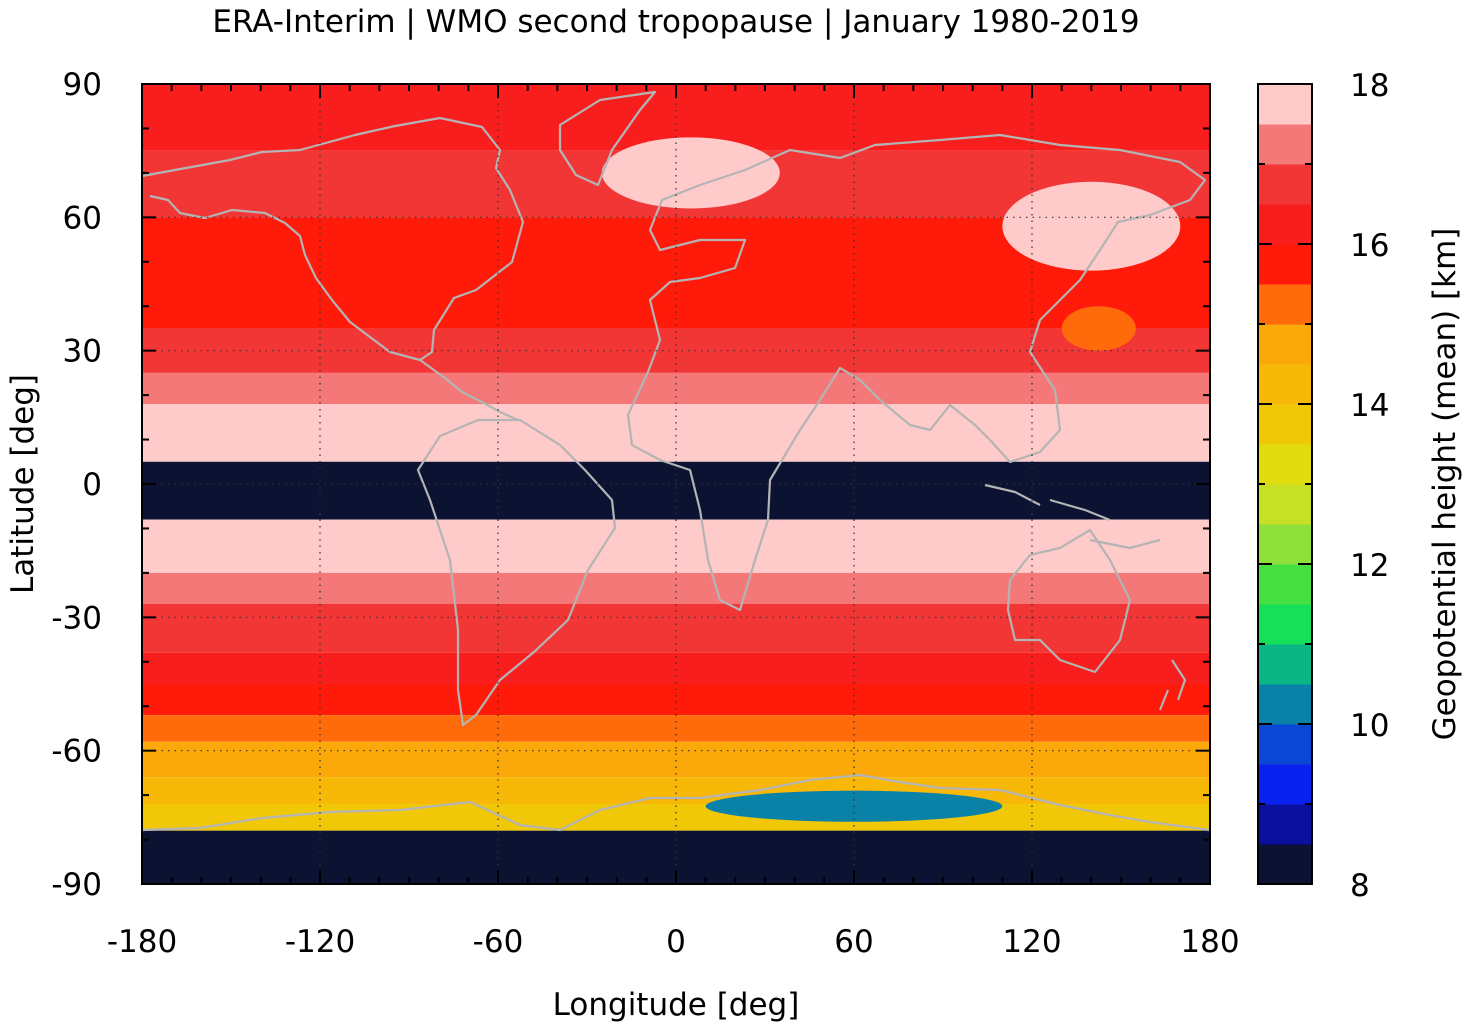 This screenshot has height=1029, width=1471. What do you see at coordinates (1209, 942) in the screenshot?
I see `x-tick-label: 180` at bounding box center [1209, 942].